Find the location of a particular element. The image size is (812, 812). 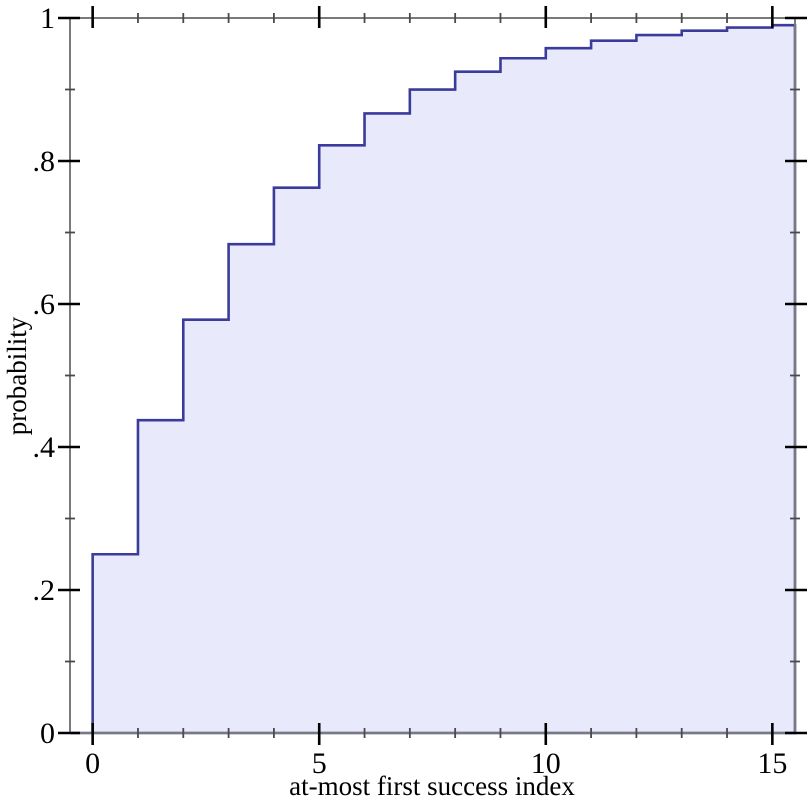

y-axis-label: probability is located at coordinates (17, 375).